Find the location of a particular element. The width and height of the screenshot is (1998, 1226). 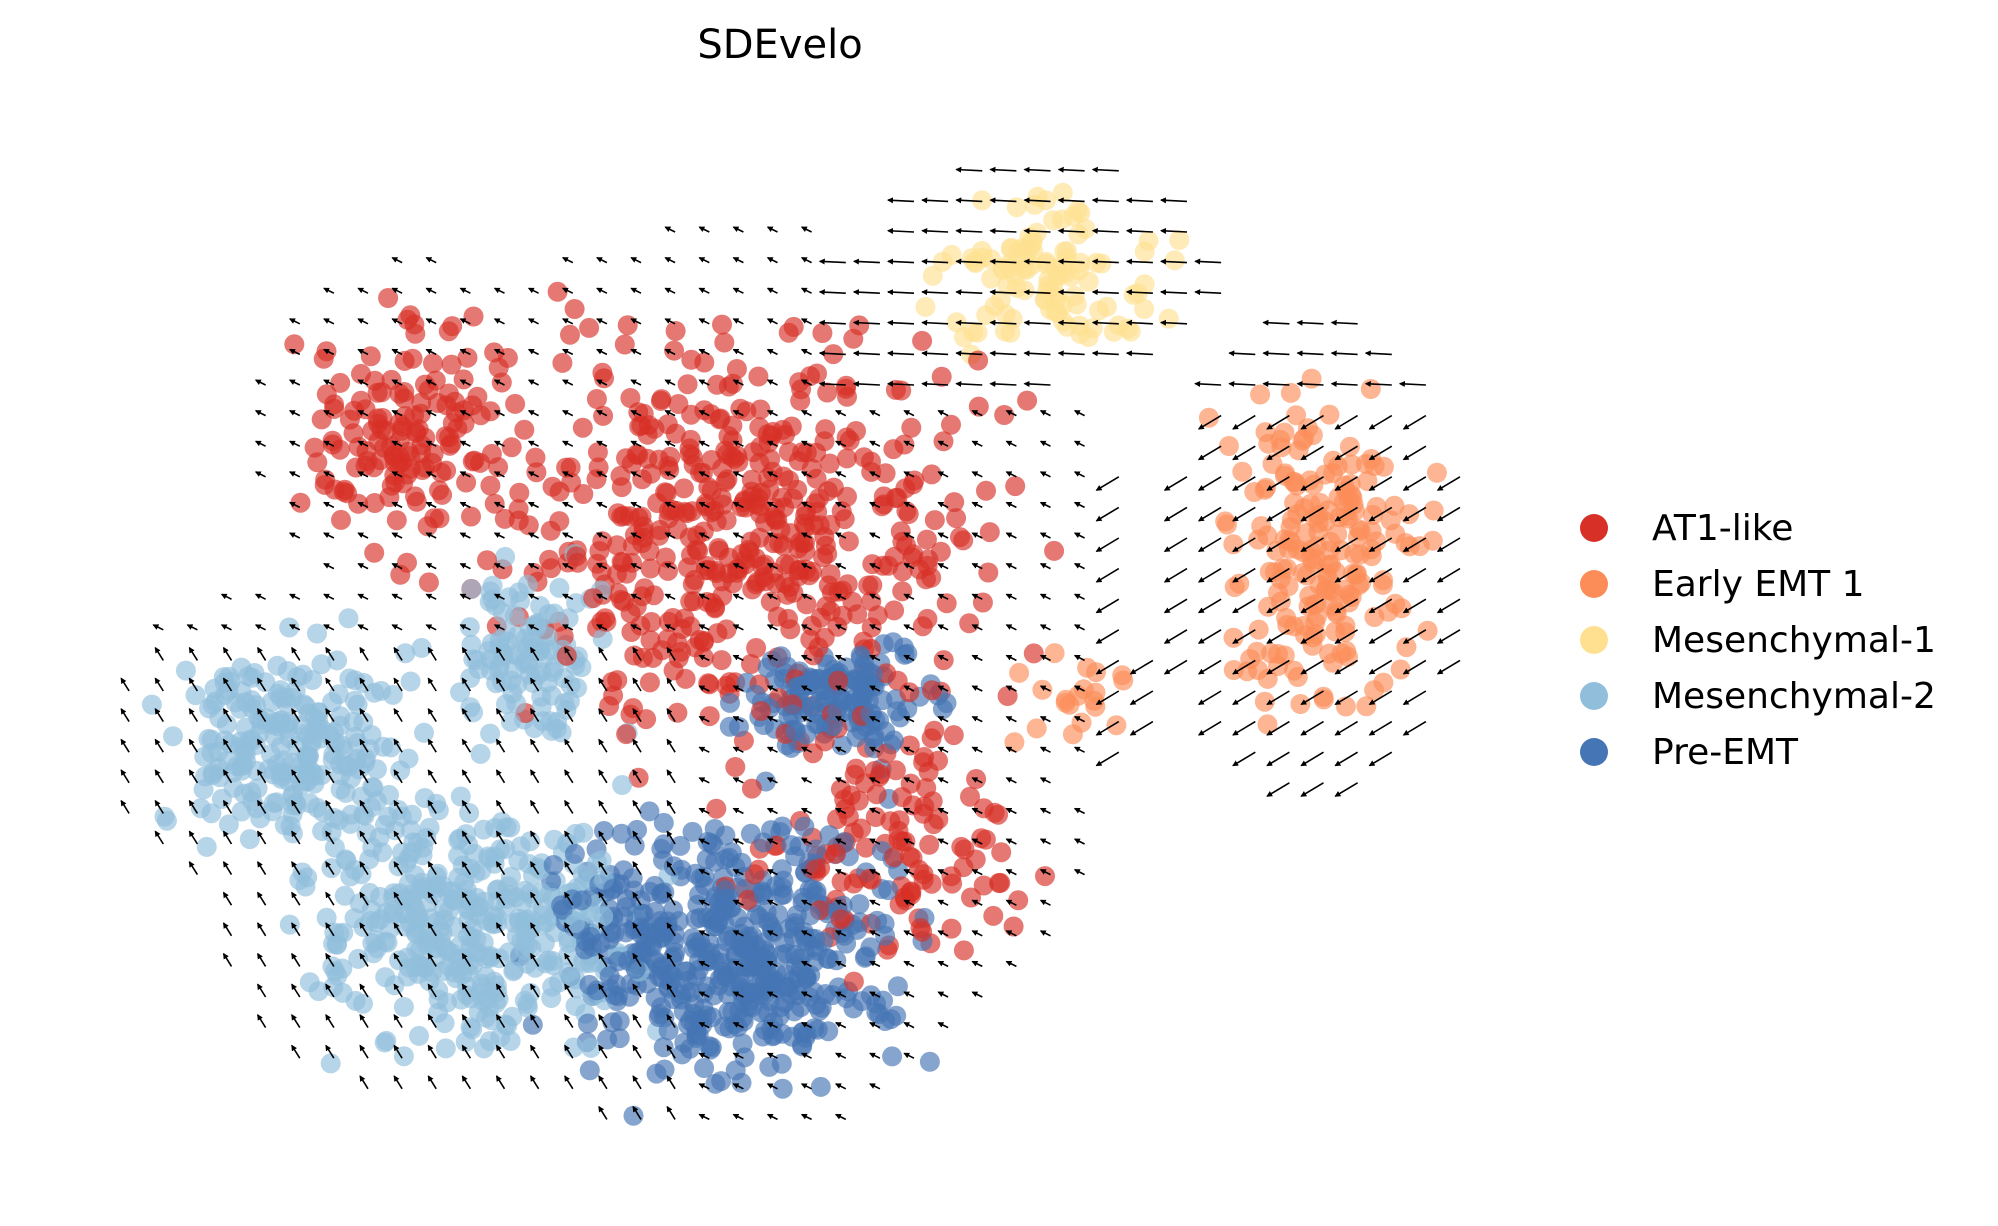

legend-label: Mesenchymal-2 is located at coordinates (1794, 696).